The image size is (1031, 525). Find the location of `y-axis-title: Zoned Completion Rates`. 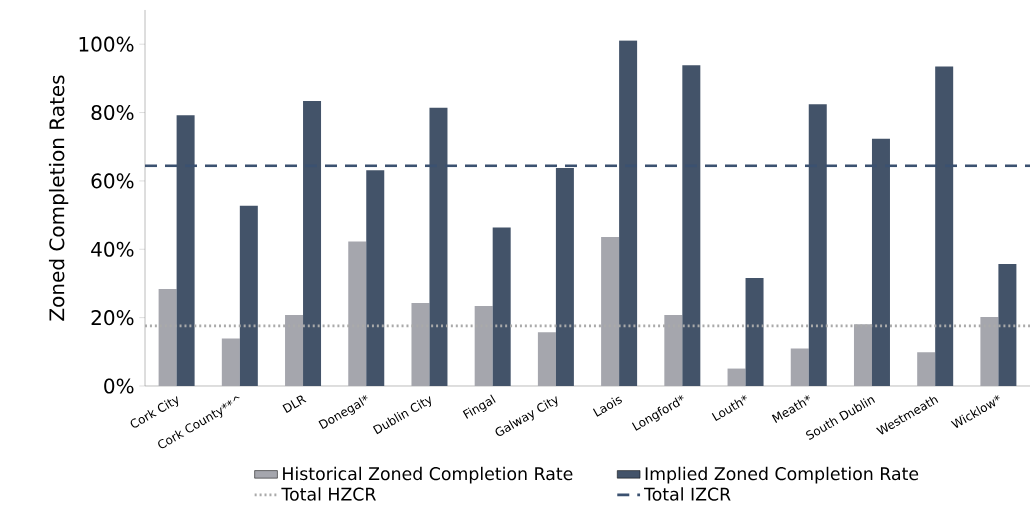

y-axis-title: Zoned Completion Rates is located at coordinates (58, 198).